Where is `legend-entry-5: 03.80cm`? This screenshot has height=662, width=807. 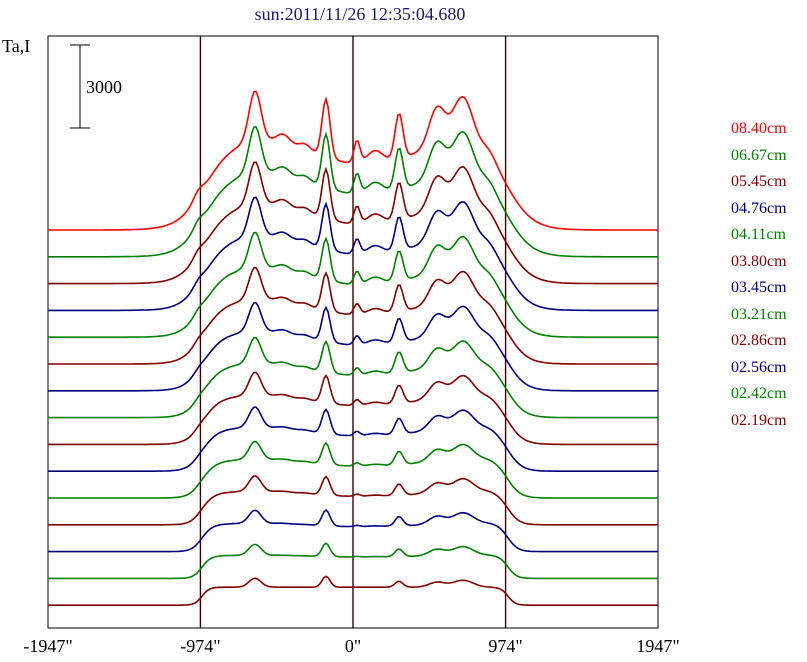 legend-entry-5: 03.80cm is located at coordinates (759, 261).